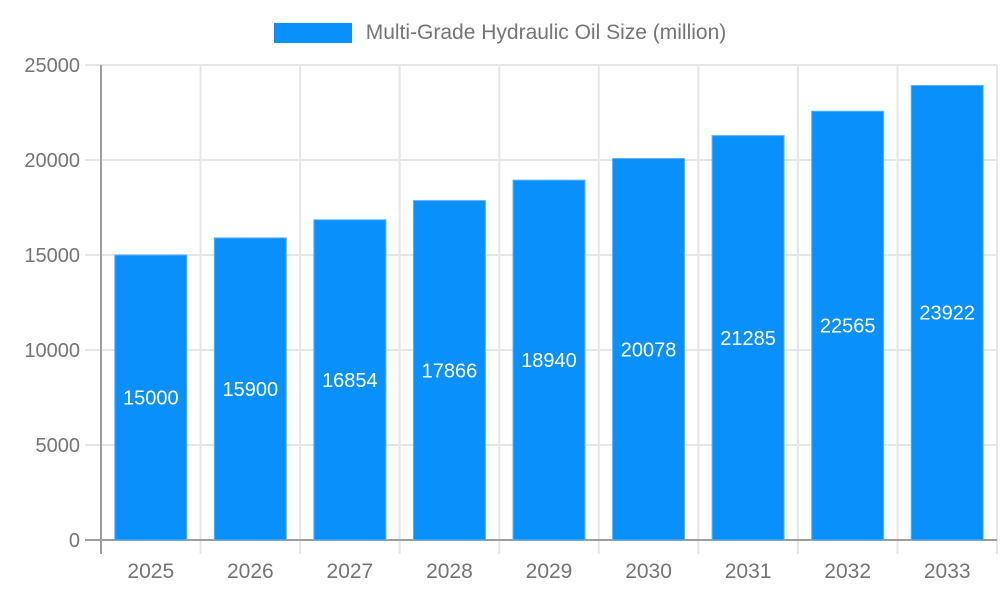  What do you see at coordinates (350, 571) in the screenshot?
I see `x-axis-tick-label: 2027` at bounding box center [350, 571].